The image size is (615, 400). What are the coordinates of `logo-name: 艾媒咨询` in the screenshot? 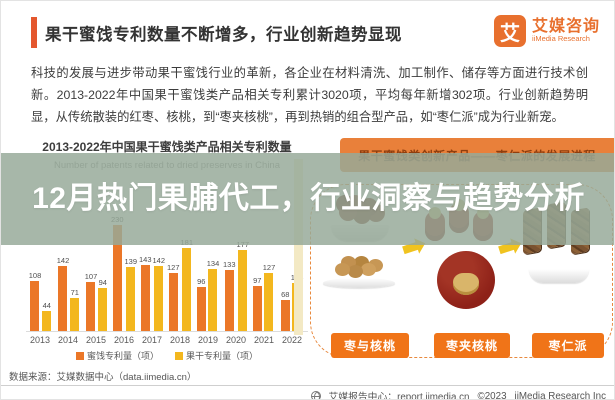 It's located at (565, 26).